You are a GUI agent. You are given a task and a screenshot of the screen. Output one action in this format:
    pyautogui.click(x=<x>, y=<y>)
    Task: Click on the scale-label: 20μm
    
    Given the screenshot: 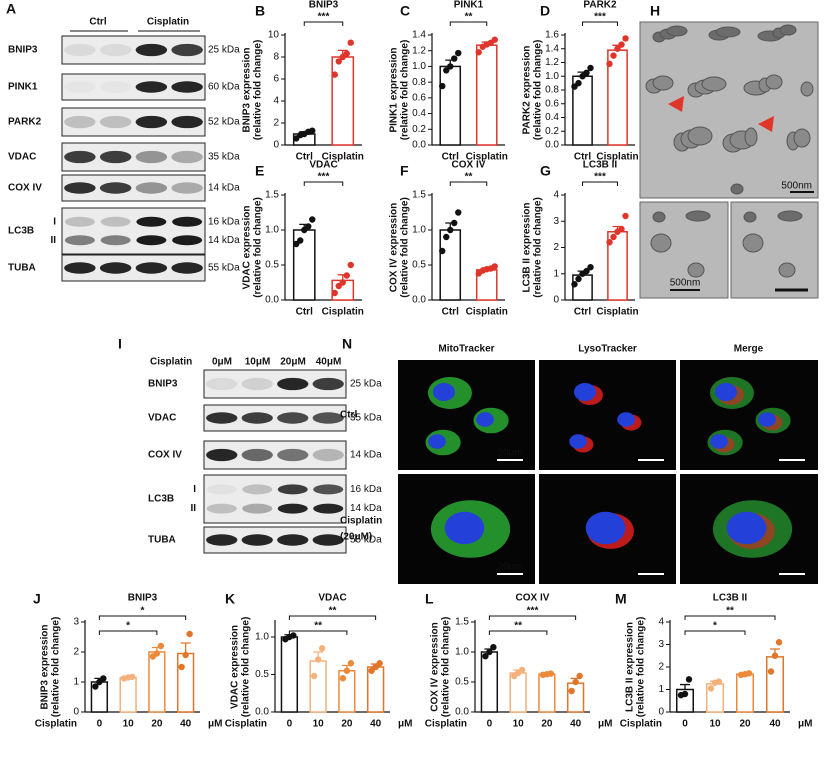 What is the action you would take?
    pyautogui.click(x=509, y=567)
    